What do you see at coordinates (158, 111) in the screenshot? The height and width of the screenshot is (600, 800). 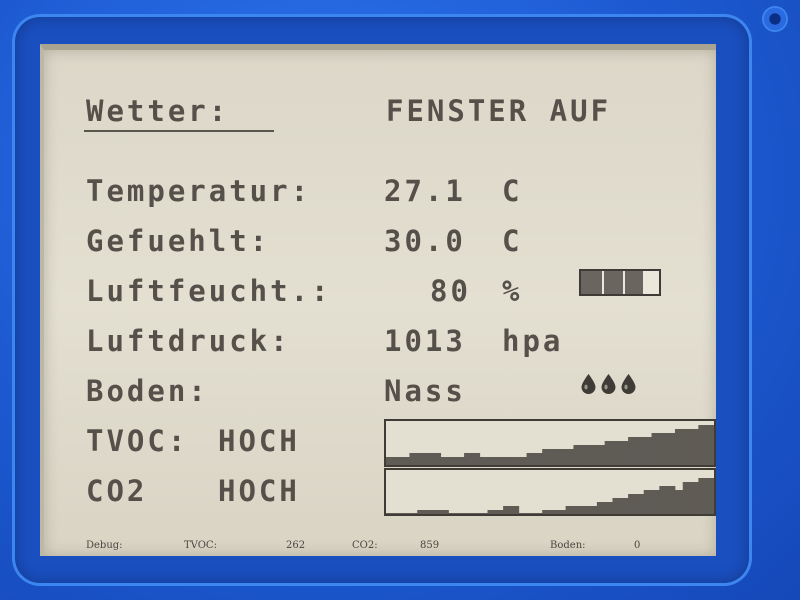 I see `header-title: Wetter:` at bounding box center [158, 111].